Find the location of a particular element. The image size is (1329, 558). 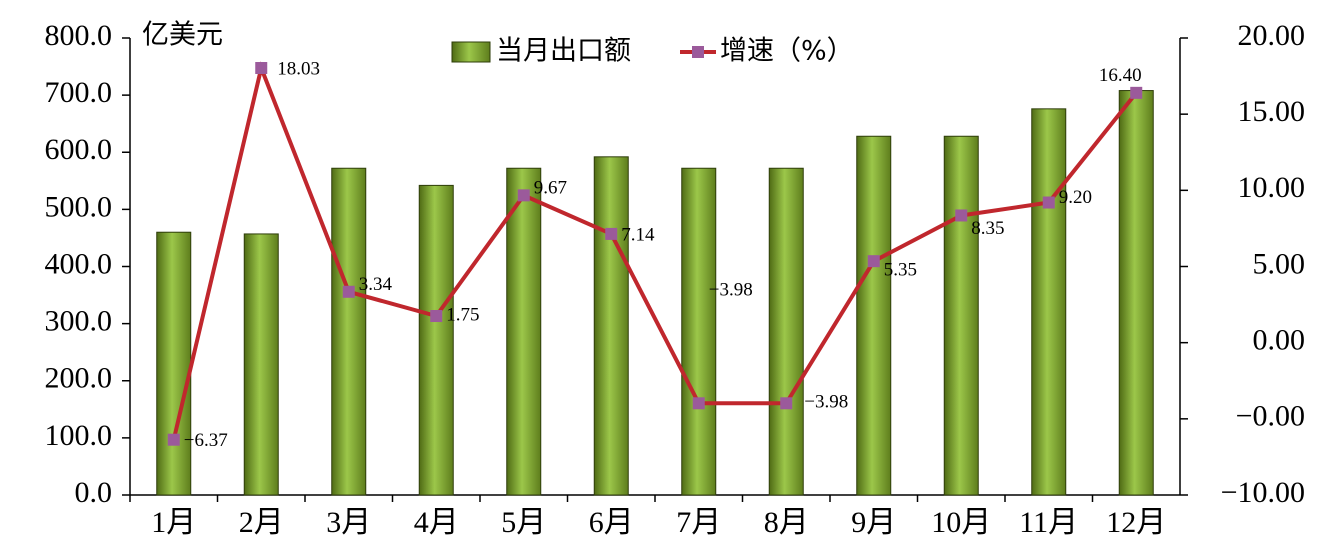

x-tick-label: 11月 is located at coordinates (1048, 522).